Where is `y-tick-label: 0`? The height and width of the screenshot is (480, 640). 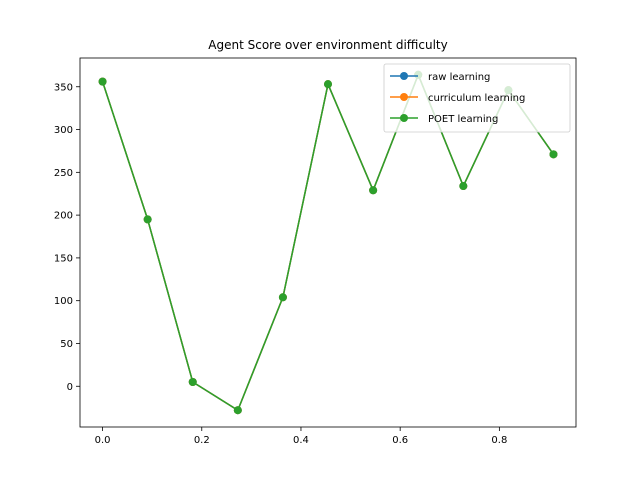 y-tick-label: 0 is located at coordinates (70, 387).